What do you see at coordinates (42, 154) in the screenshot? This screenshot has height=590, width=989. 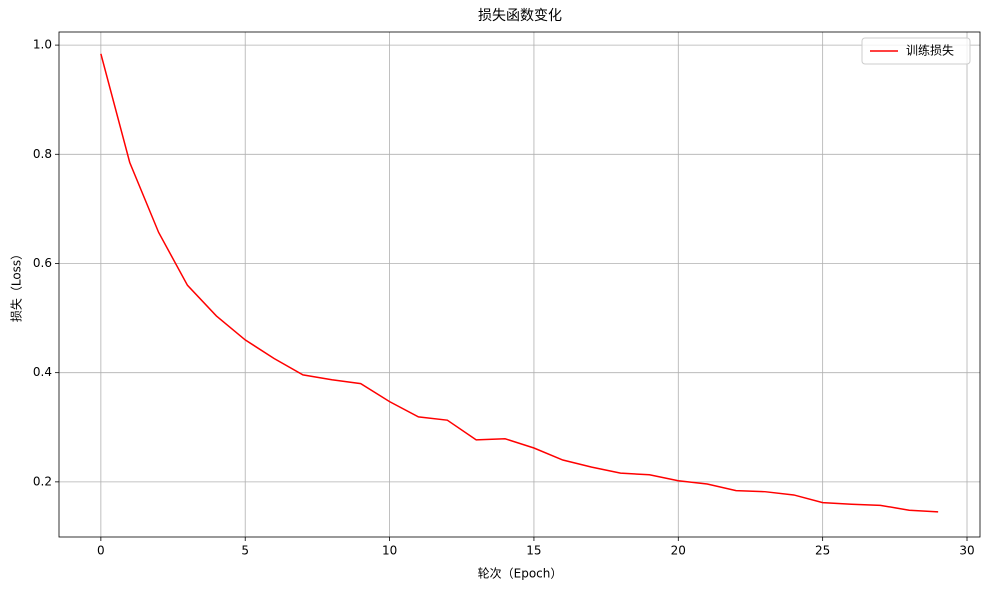 I see `y-tick-label: 0.8` at bounding box center [42, 154].